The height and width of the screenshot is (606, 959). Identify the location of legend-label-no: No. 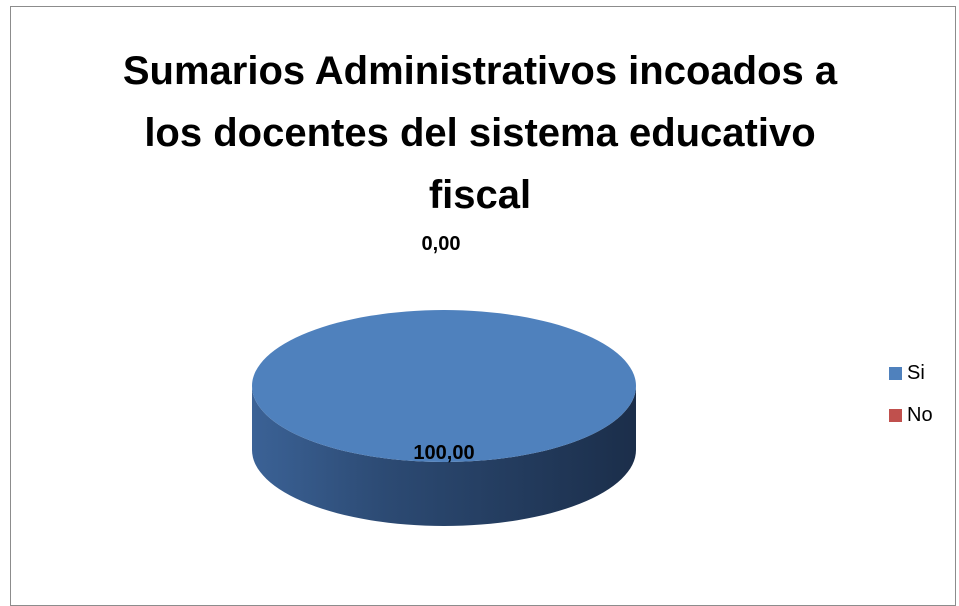
(920, 414).